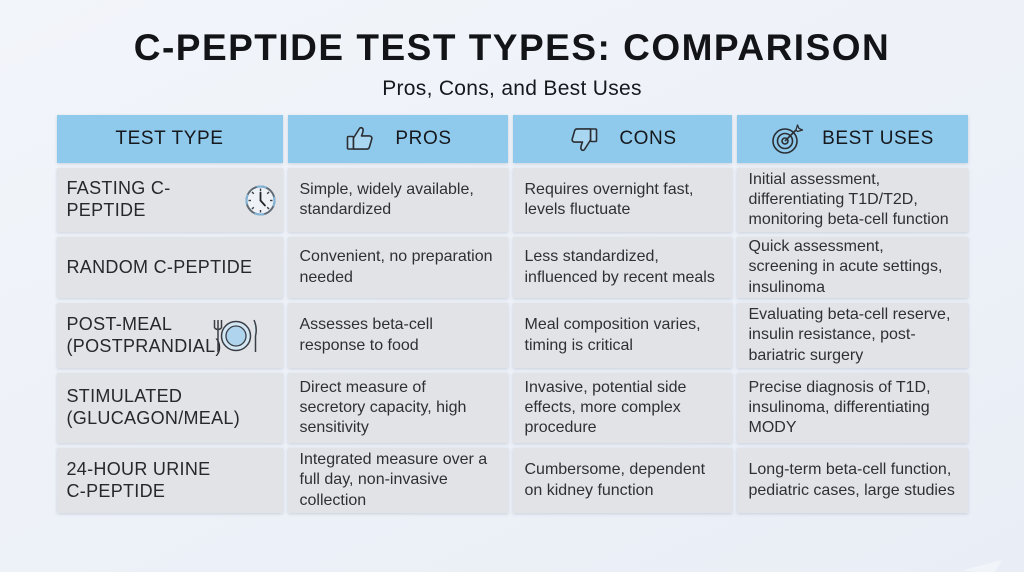 This screenshot has height=572, width=1024. What do you see at coordinates (397, 335) in the screenshot?
I see `cell-pros: Assesses beta-cell response to food` at bounding box center [397, 335].